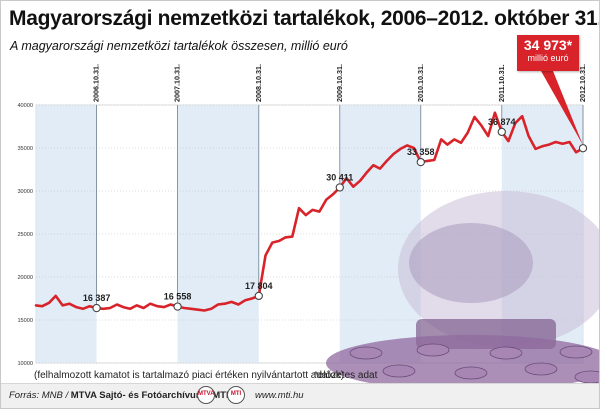 This screenshot has width=600, height=409. Describe the element at coordinates (548, 45) in the screenshot. I see `callout-value: 34 973*` at that location.